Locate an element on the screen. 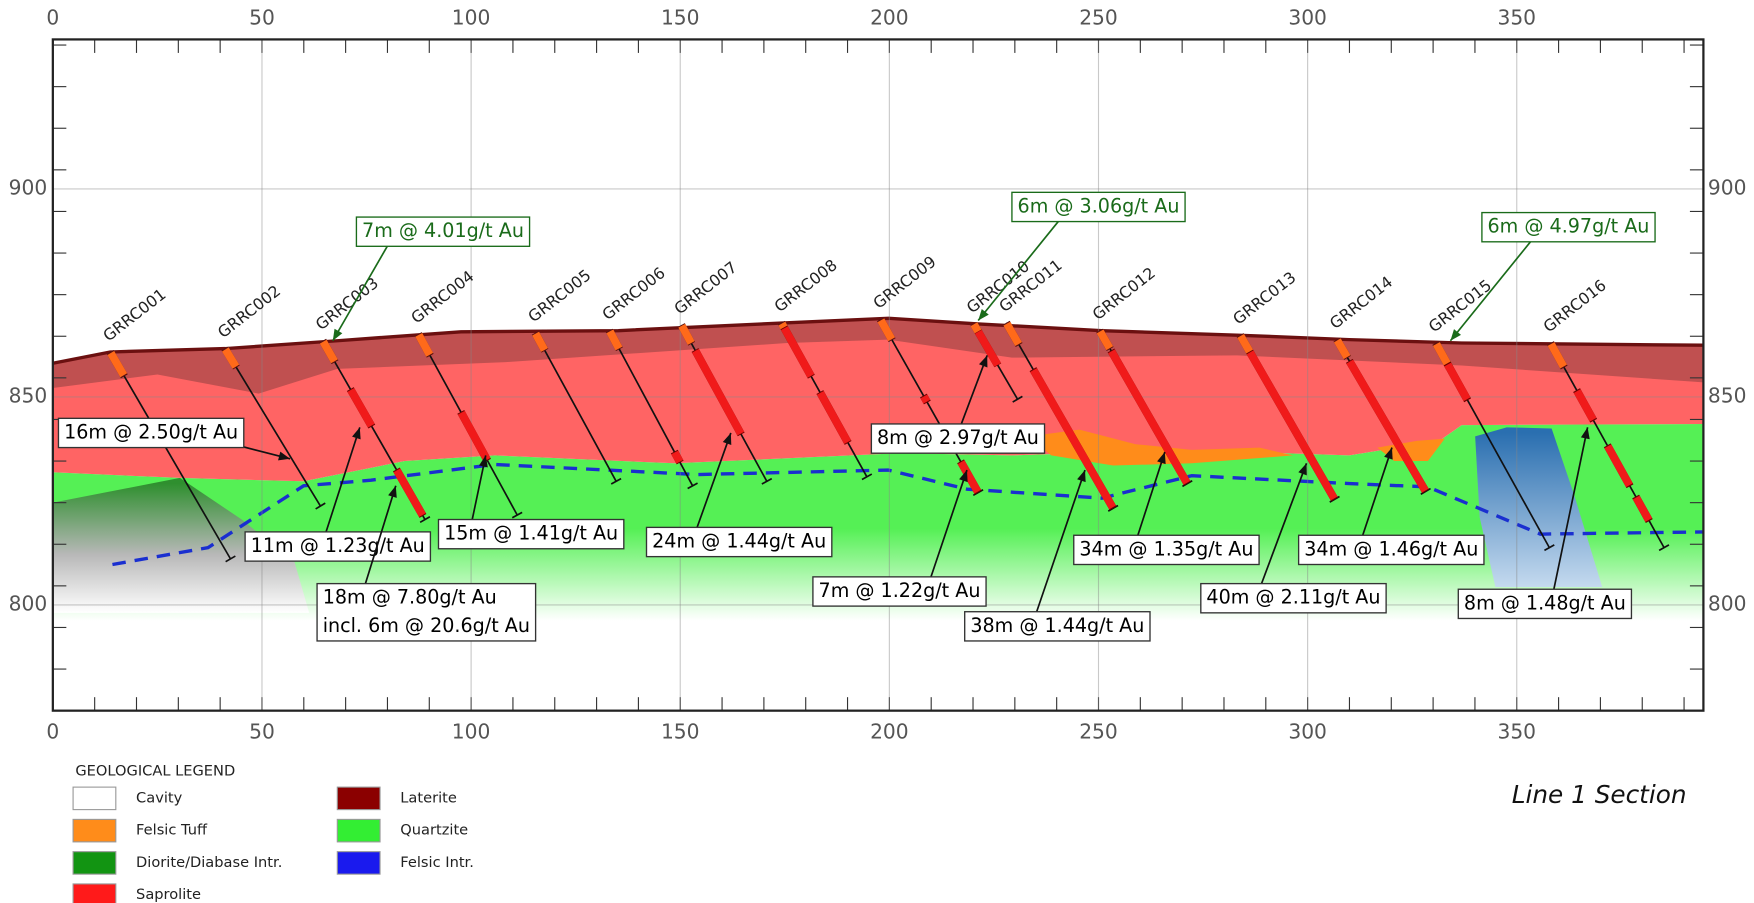 Image resolution: width=1754 pixels, height=903 pixels. legend-label: Quartzite is located at coordinates (434, 830).